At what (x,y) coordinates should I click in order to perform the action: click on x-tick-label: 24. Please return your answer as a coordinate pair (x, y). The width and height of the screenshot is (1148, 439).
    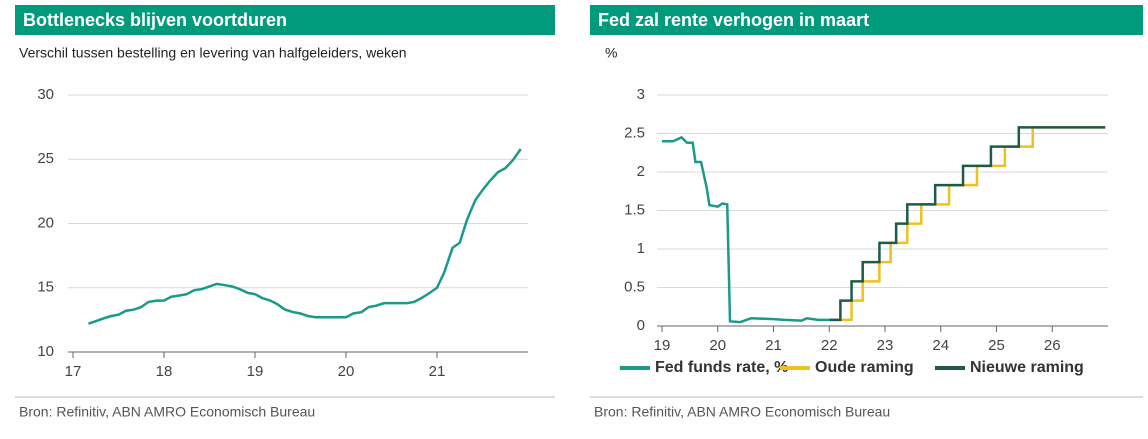
    Looking at the image, I should click on (940, 345).